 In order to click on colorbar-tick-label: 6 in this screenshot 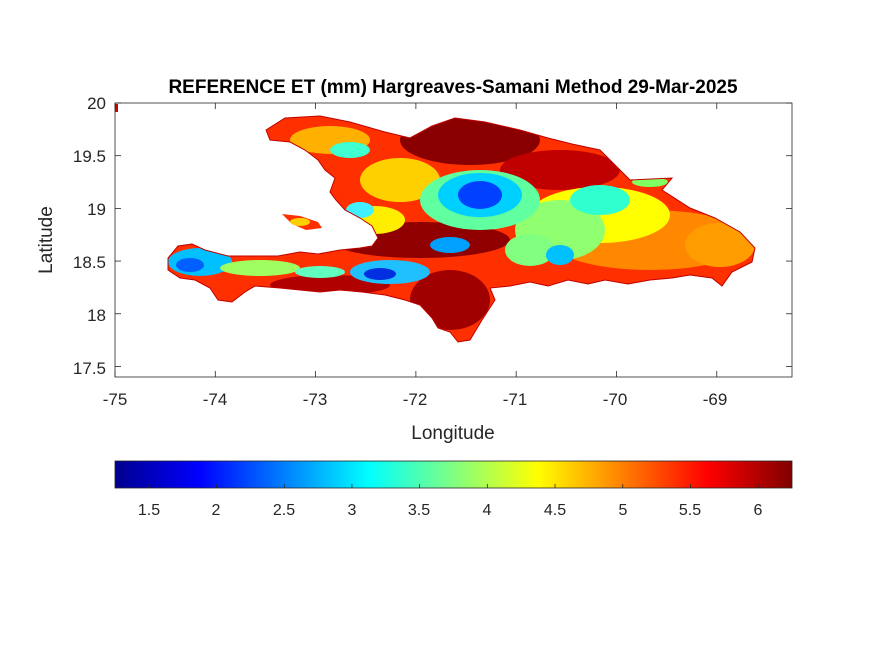, I will do `click(758, 510)`.